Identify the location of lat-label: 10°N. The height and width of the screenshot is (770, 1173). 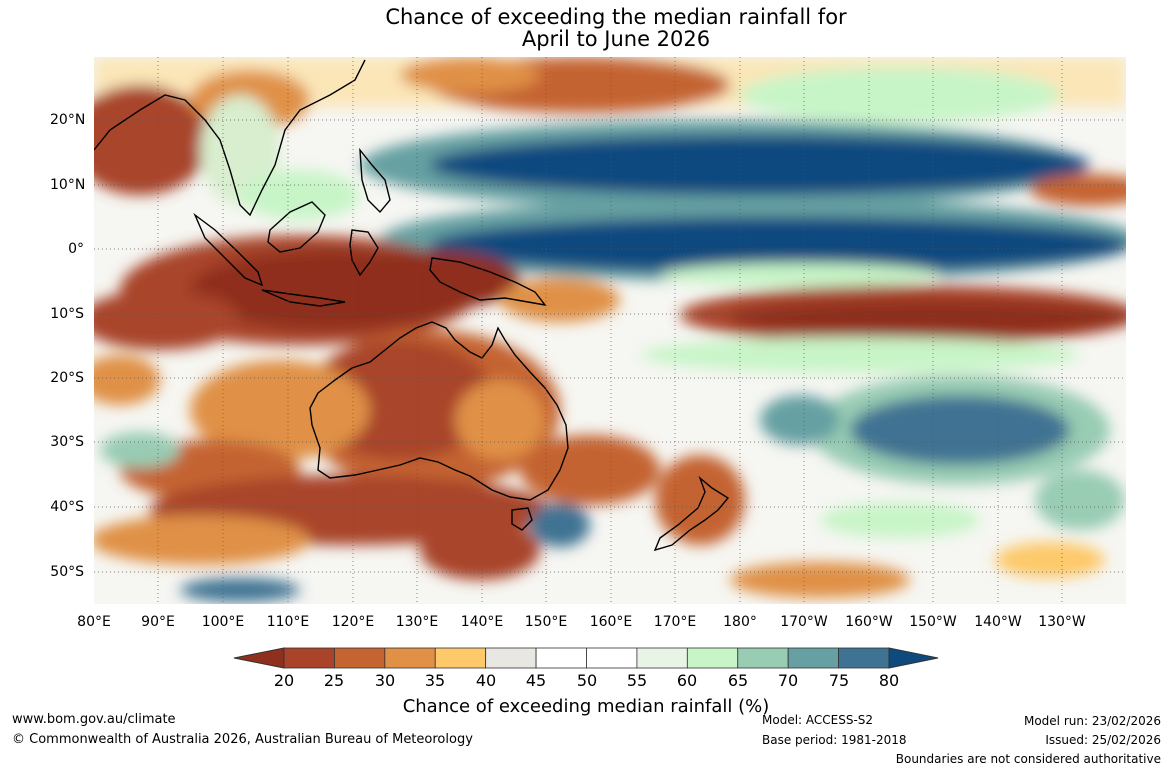
(68, 185).